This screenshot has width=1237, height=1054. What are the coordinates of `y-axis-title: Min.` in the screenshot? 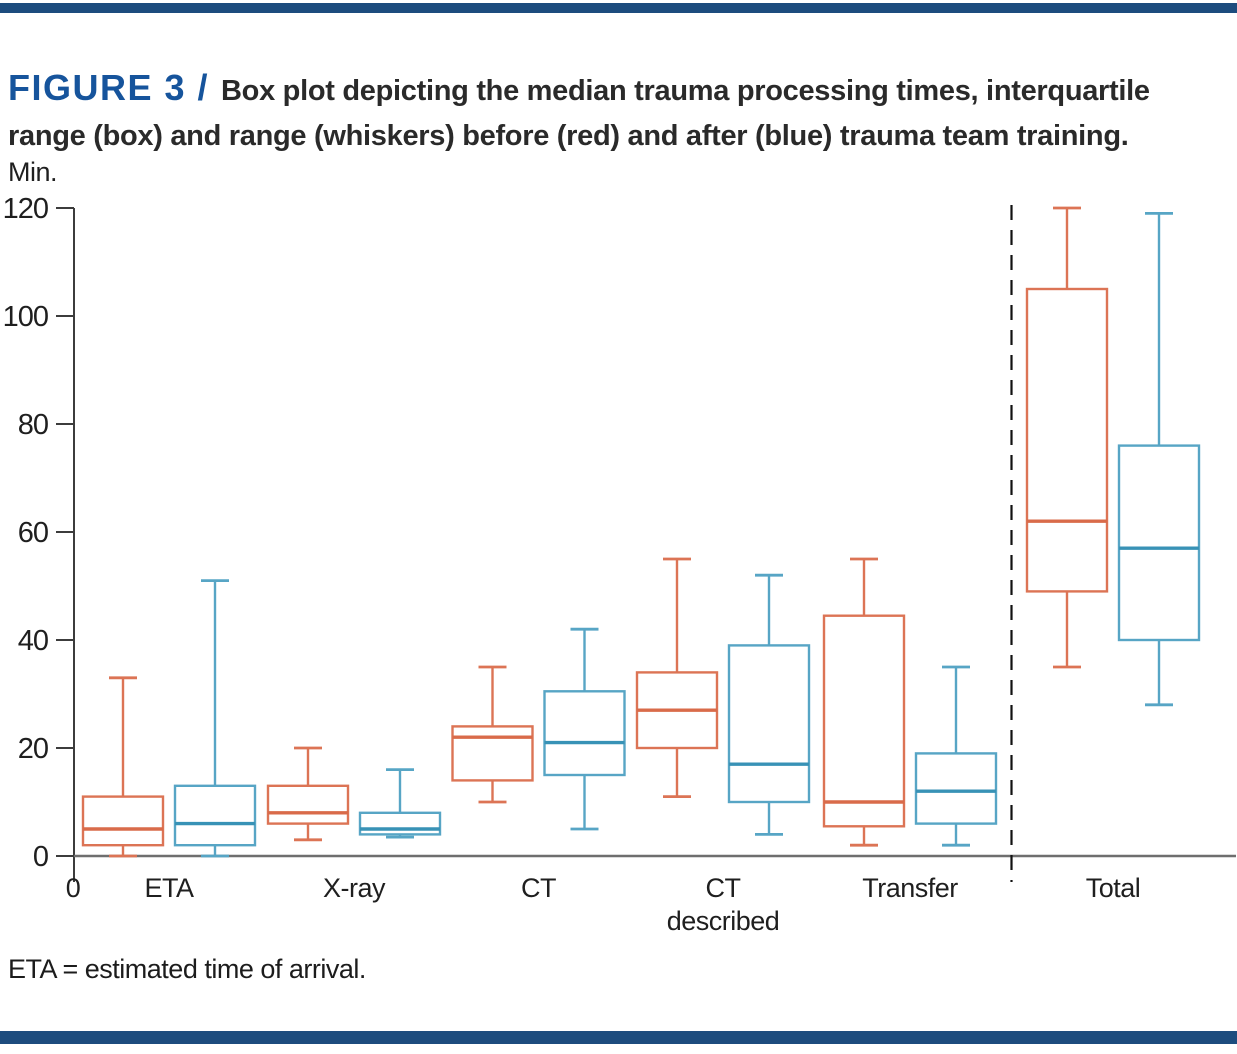 It's located at (32, 172).